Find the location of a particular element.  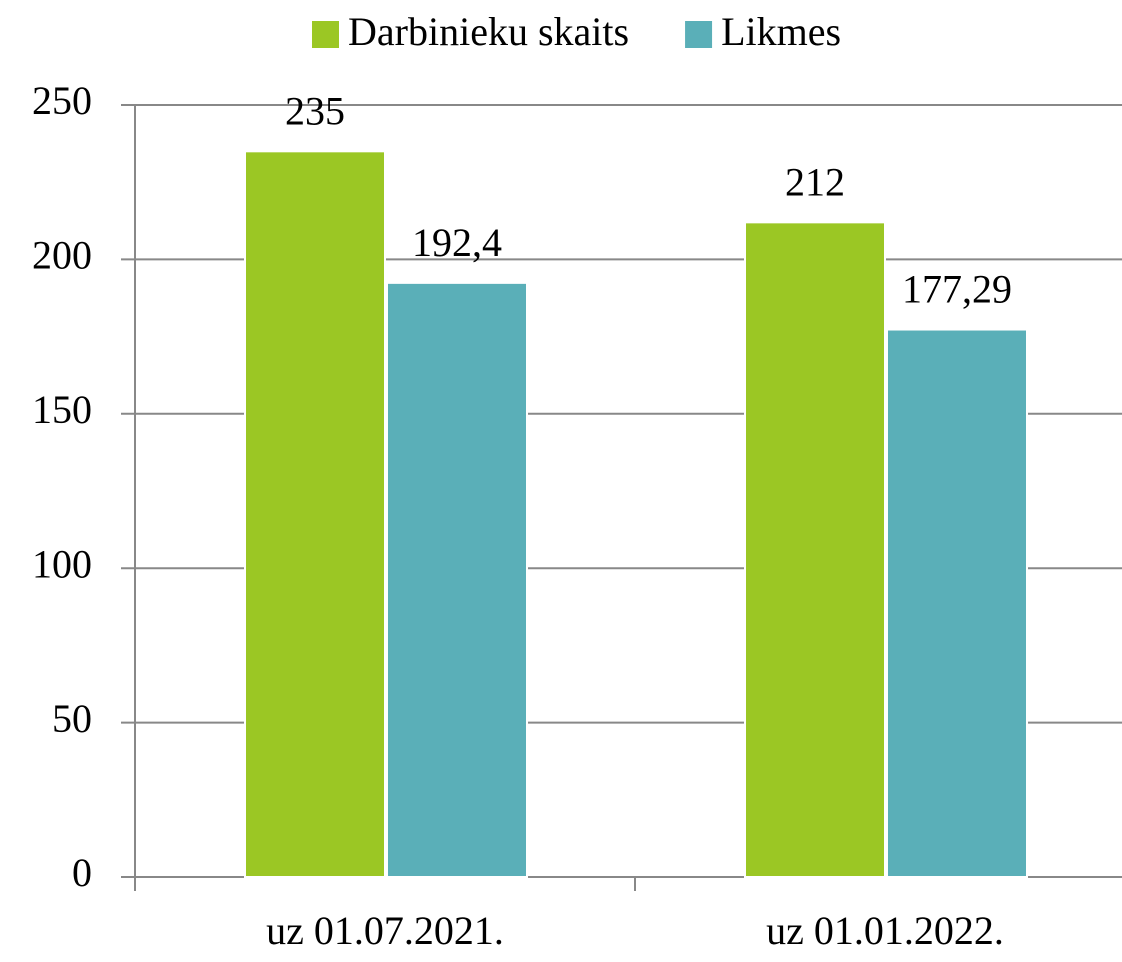

data-label: 235 is located at coordinates (315, 110).